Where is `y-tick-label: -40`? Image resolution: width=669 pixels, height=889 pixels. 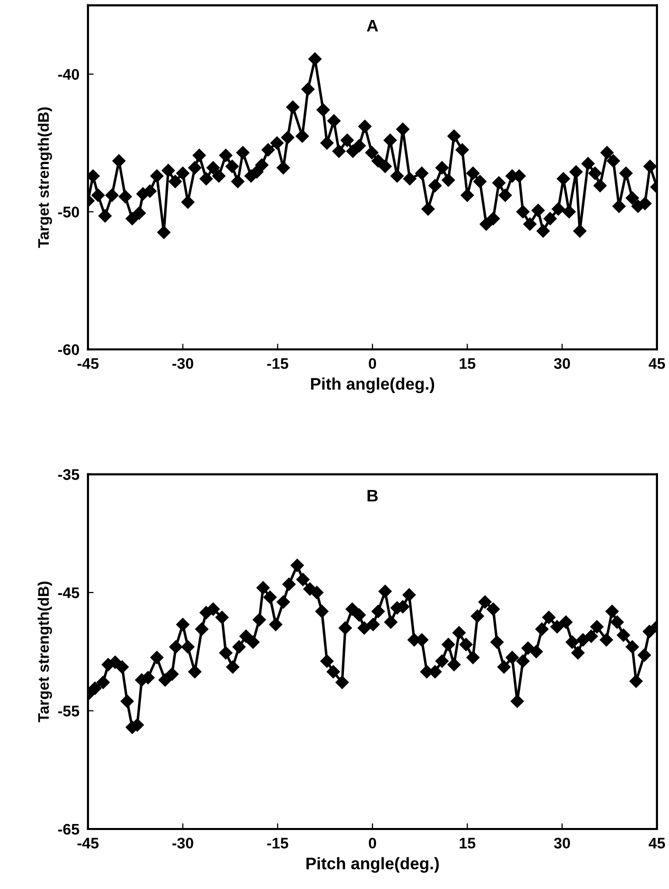 y-tick-label: -40 is located at coordinates (69, 74).